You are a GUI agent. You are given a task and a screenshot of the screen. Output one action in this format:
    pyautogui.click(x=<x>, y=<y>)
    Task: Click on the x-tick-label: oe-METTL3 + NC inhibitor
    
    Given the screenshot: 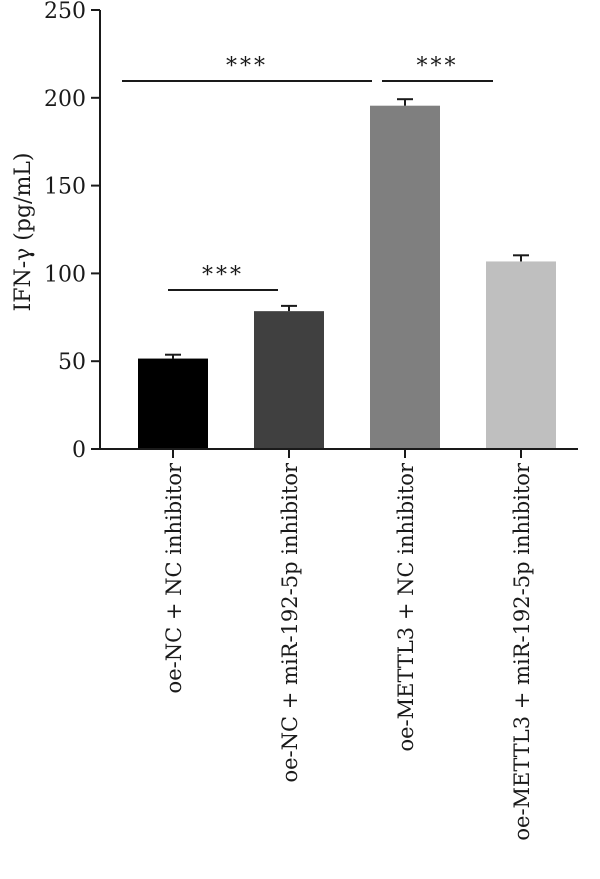 What is the action you would take?
    pyautogui.click(x=406, y=606)
    